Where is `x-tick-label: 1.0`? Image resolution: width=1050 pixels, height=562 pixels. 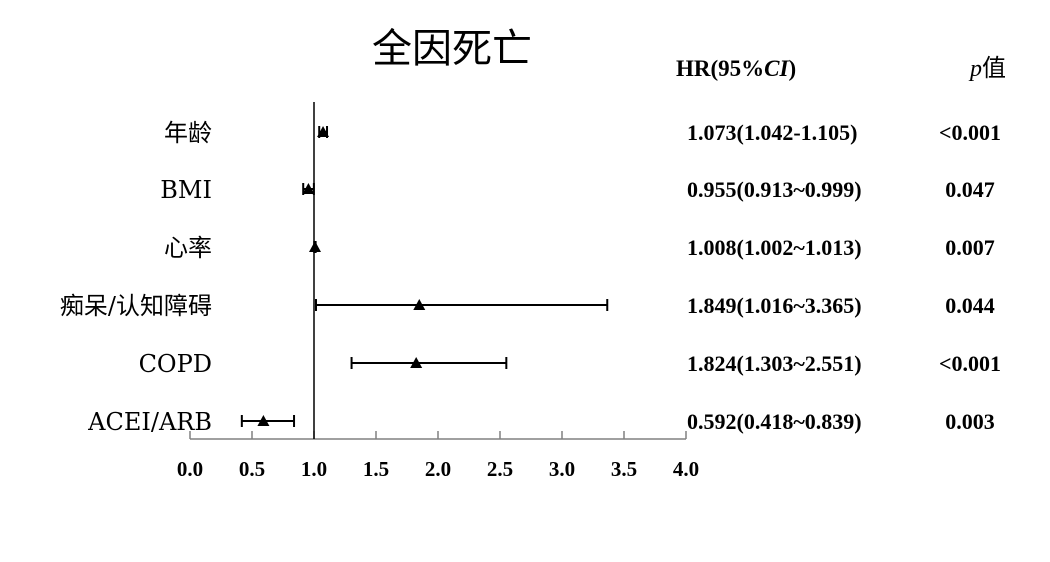 x-tick-label: 1.0 is located at coordinates (314, 469).